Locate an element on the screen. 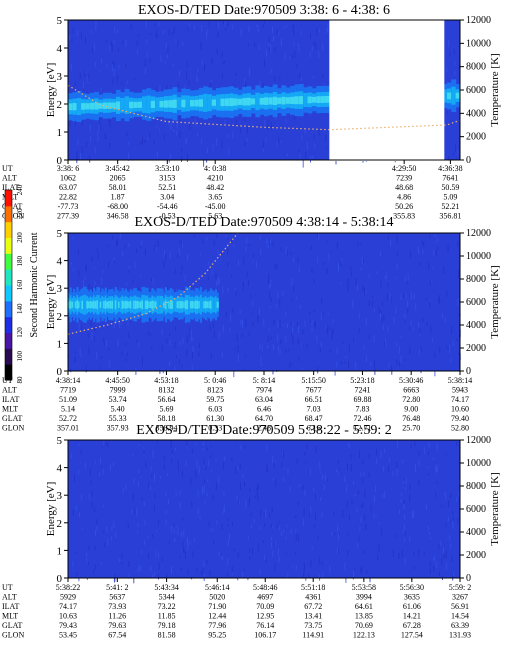  ephemeris-cell: 13.85 is located at coordinates (364, 616).